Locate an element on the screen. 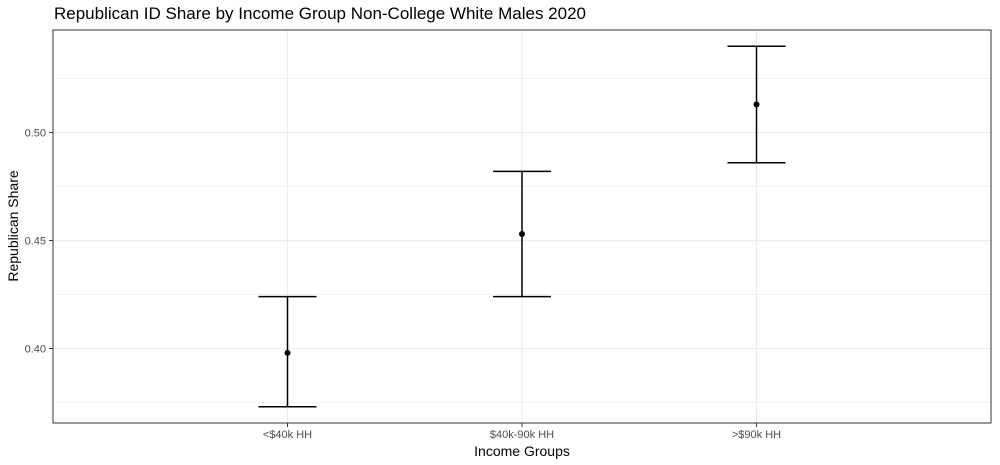  y-axis-title: Republican Share is located at coordinates (13, 226).